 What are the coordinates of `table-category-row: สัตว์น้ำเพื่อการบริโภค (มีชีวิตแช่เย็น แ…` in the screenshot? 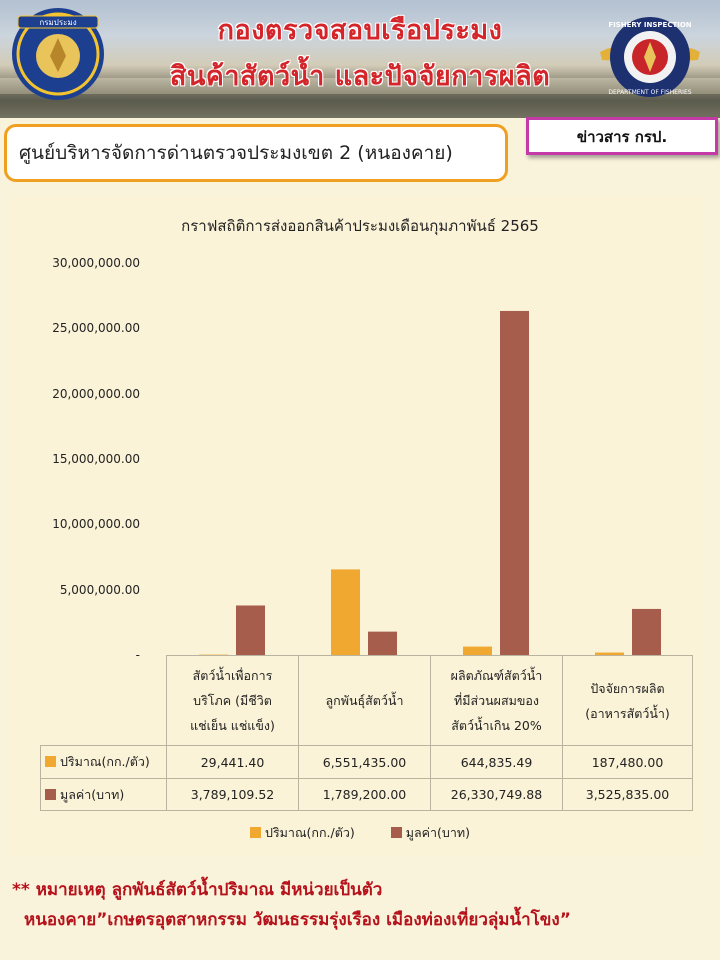 It's located at (366, 700).